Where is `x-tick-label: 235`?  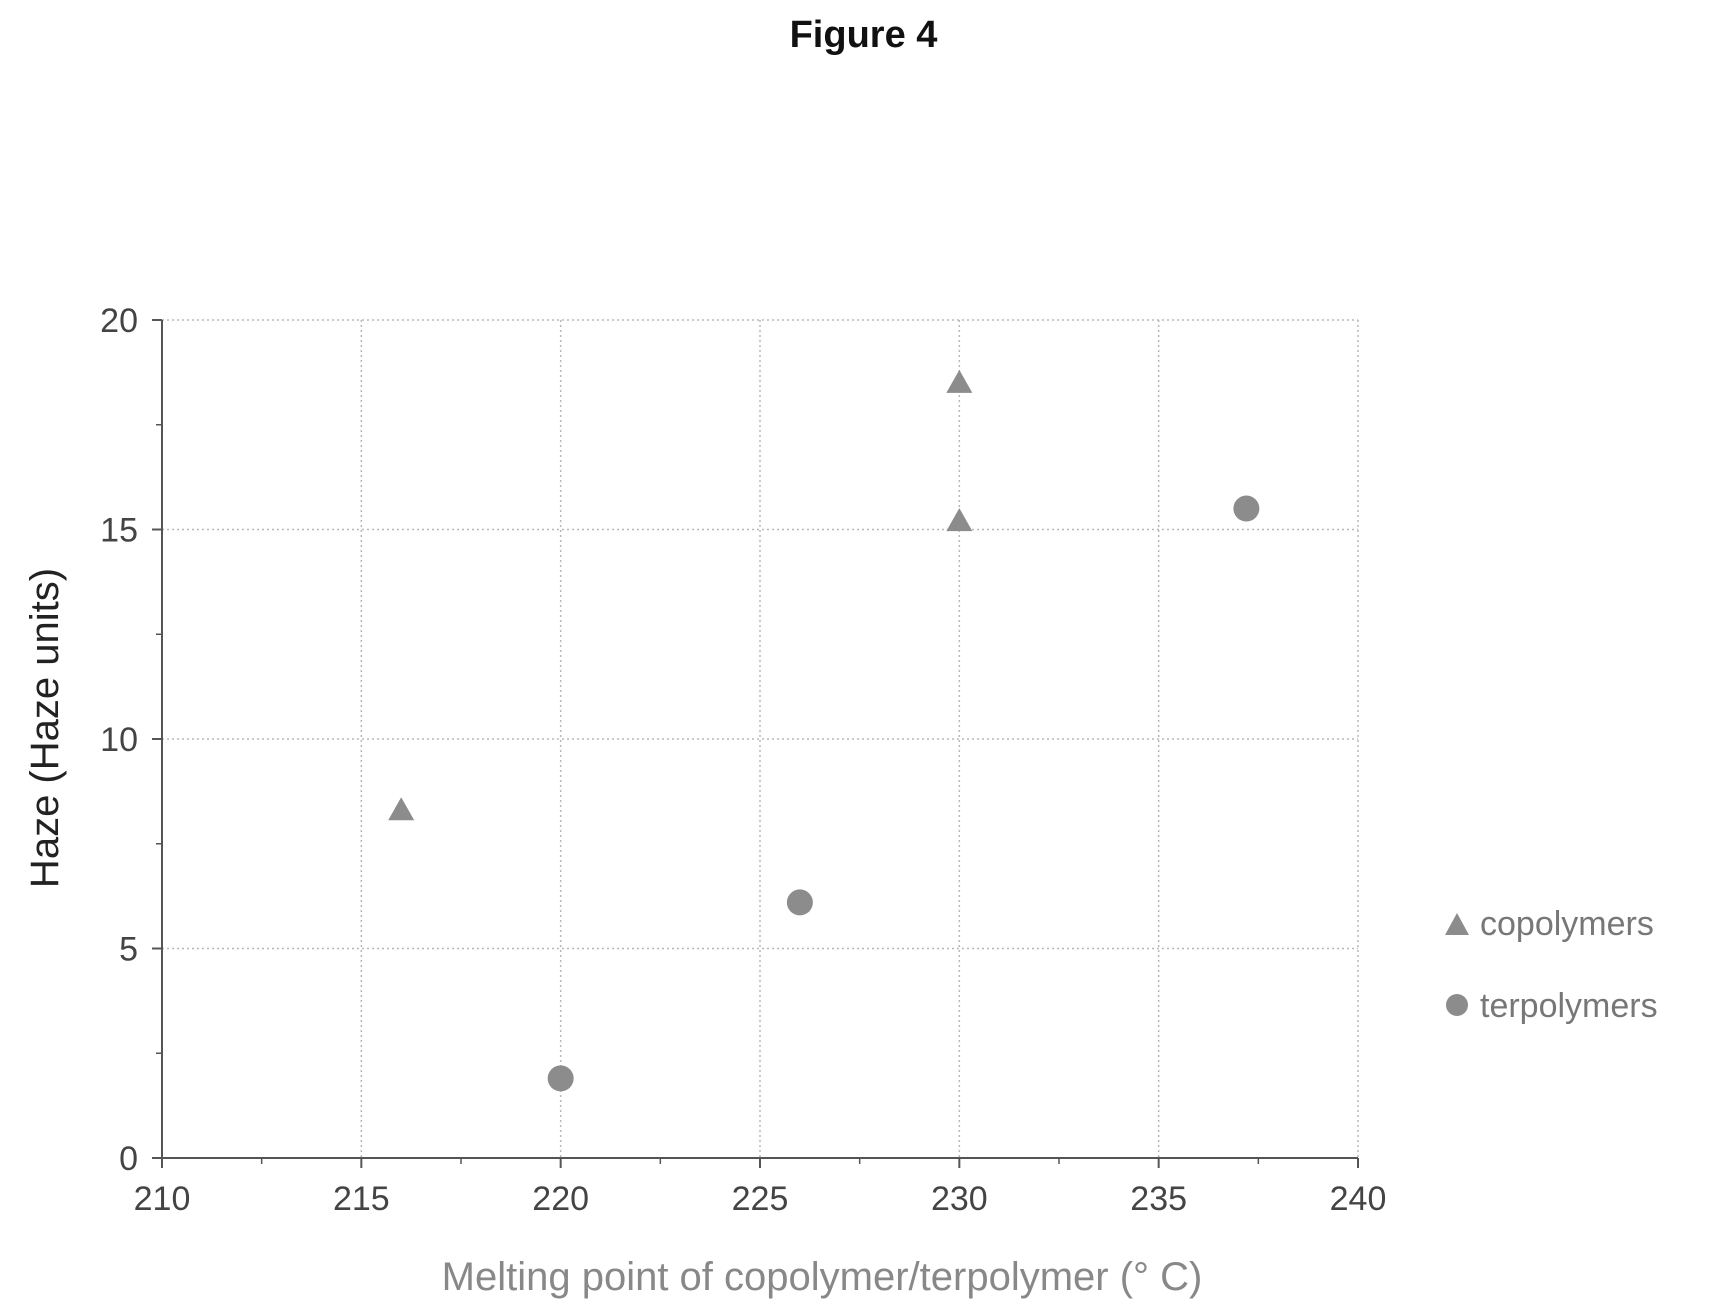
x-tick-label: 235 is located at coordinates (1158, 1199).